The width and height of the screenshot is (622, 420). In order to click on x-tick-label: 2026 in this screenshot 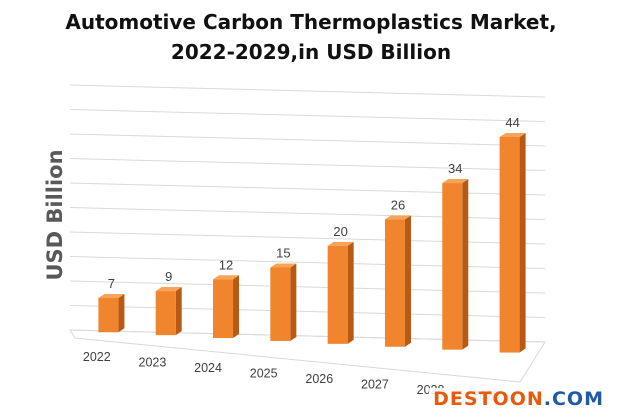, I will do `click(319, 379)`.